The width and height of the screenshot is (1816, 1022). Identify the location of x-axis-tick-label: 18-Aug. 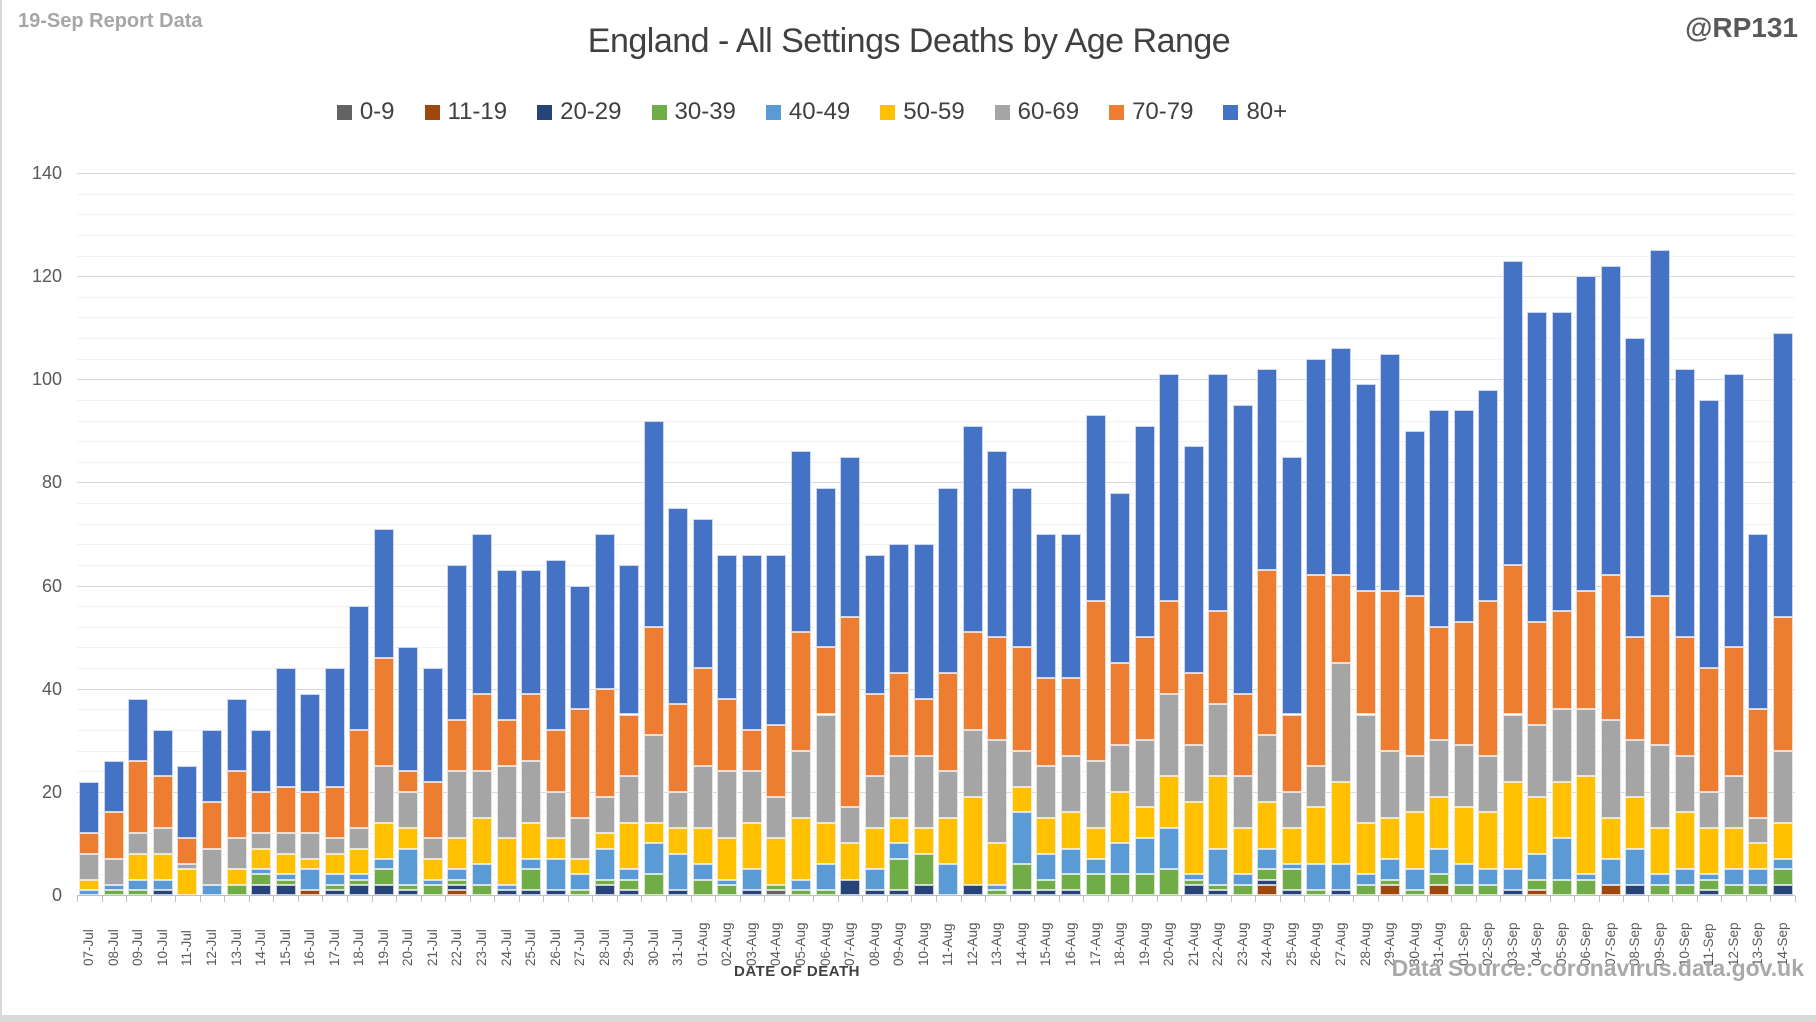
(1120, 944).